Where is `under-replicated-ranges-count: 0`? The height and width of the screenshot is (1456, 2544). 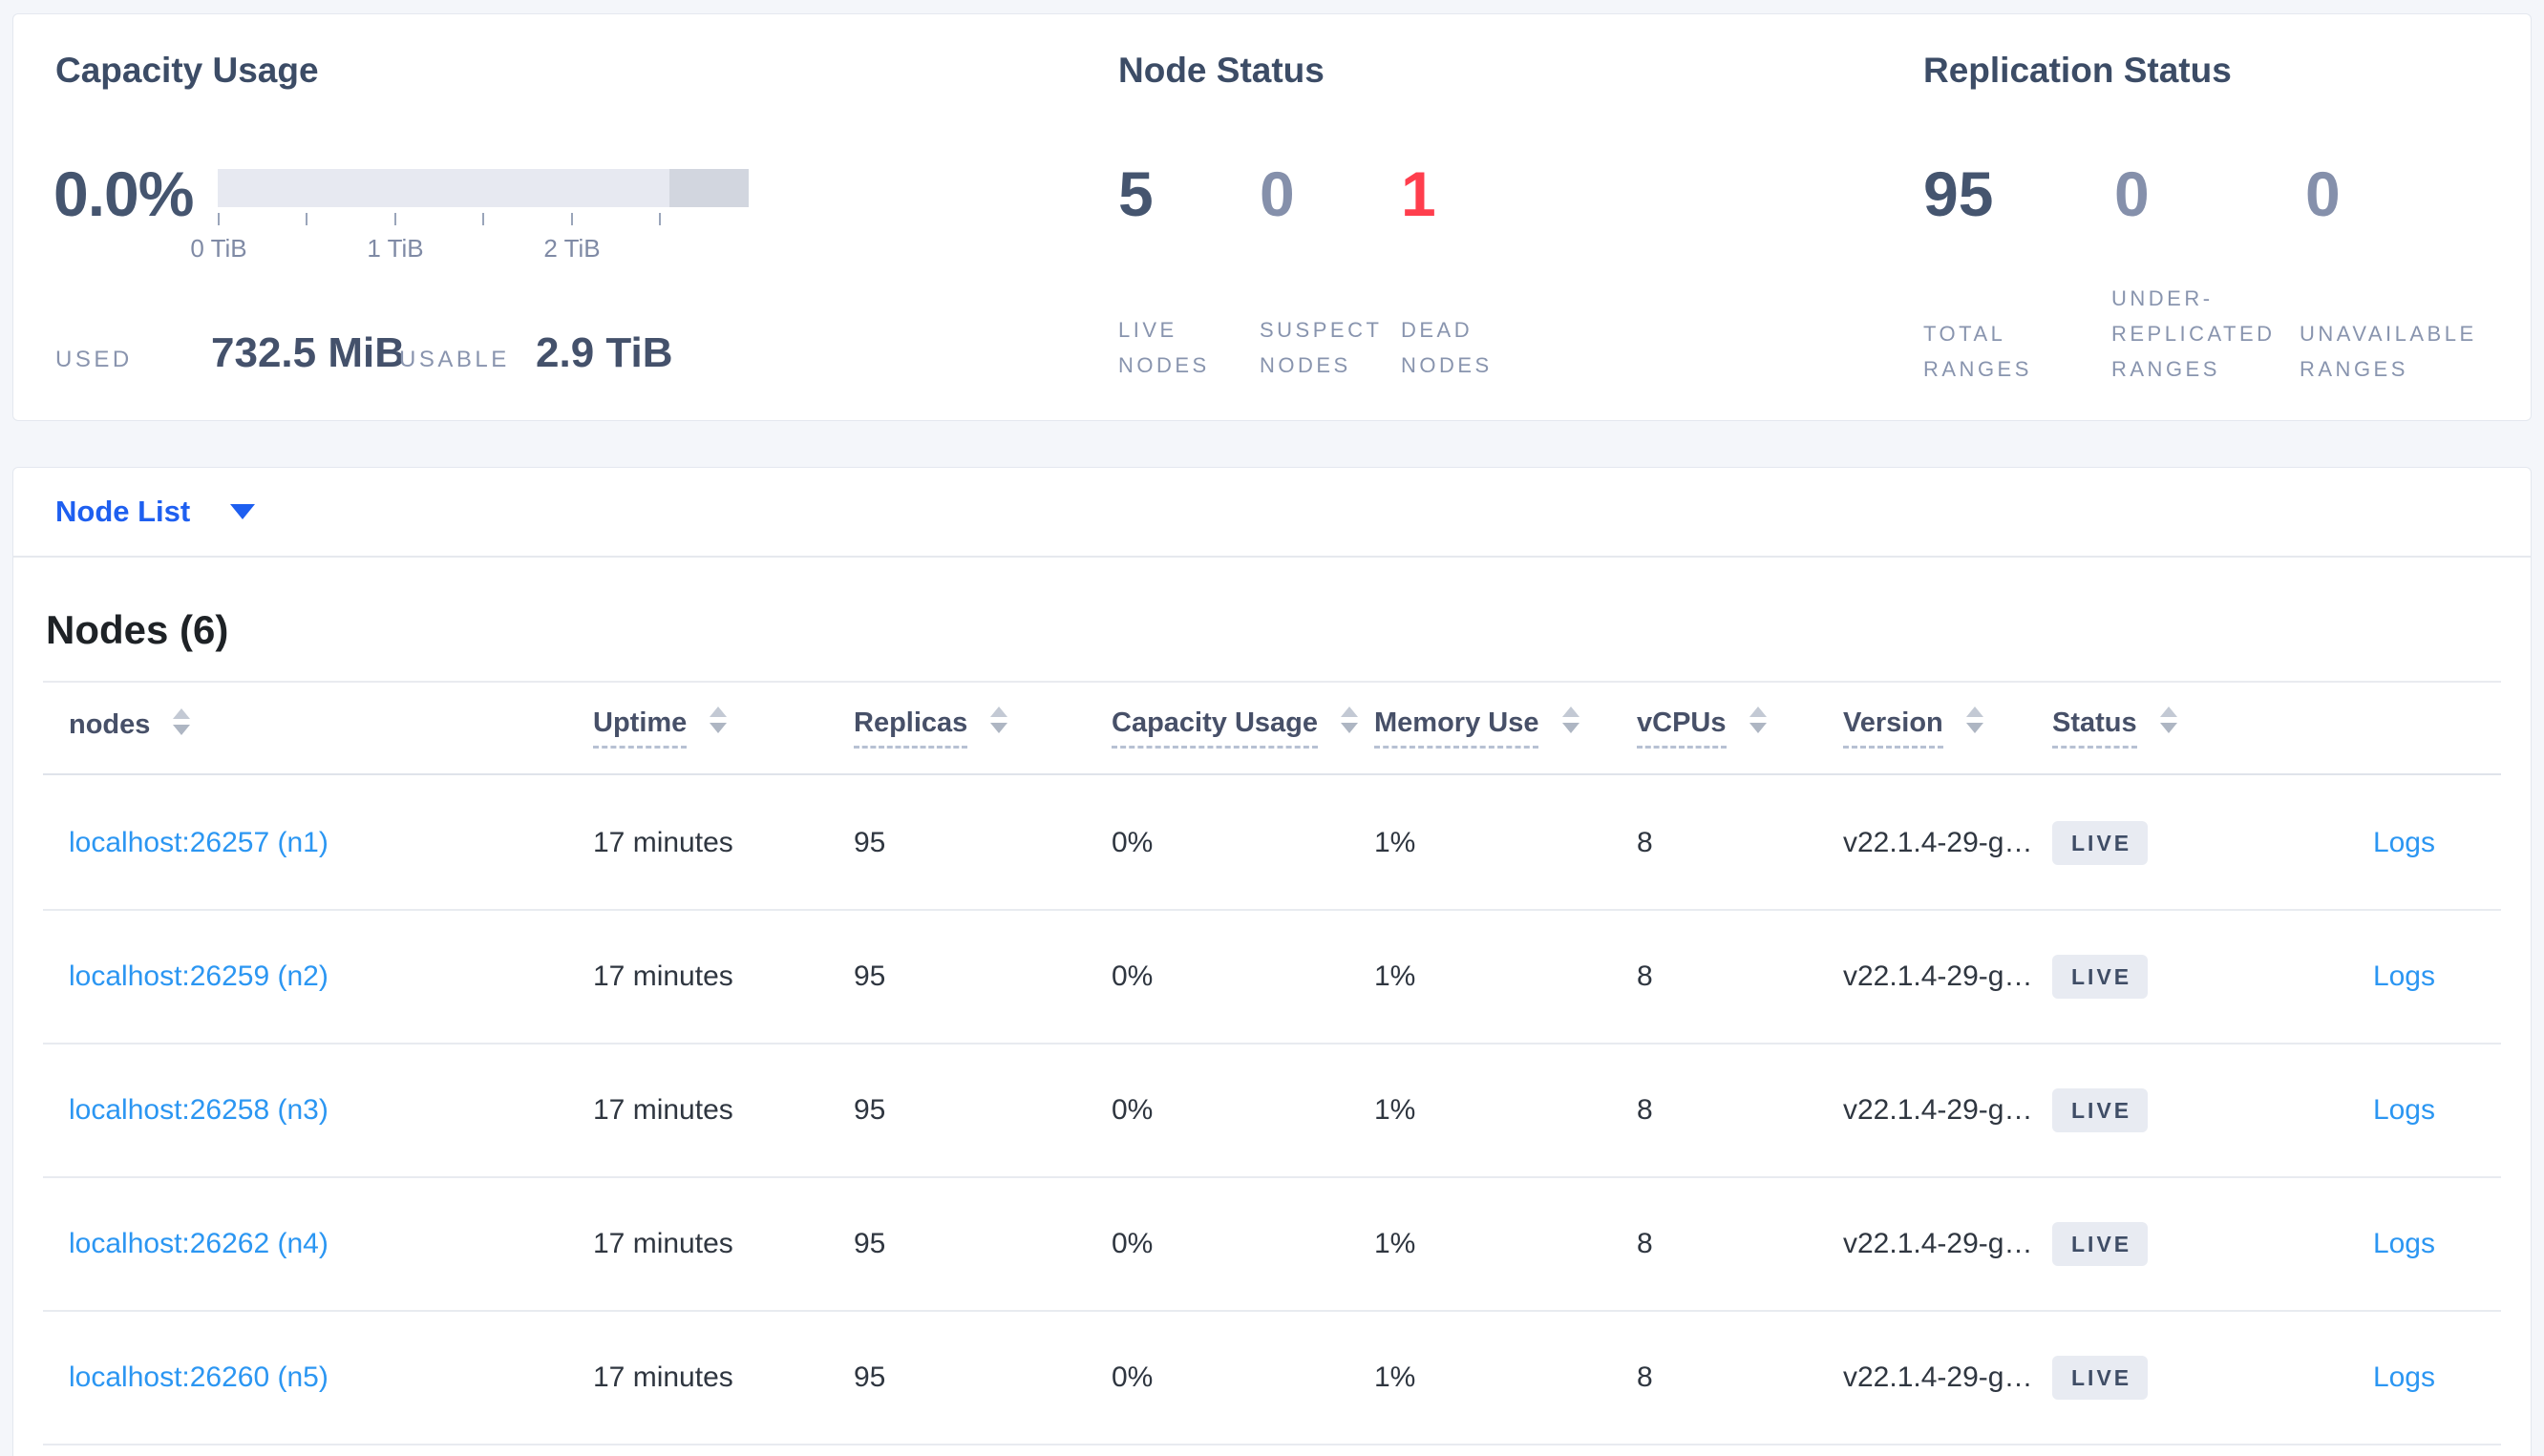
under-replicated-ranges-count: 0 is located at coordinates (2132, 193).